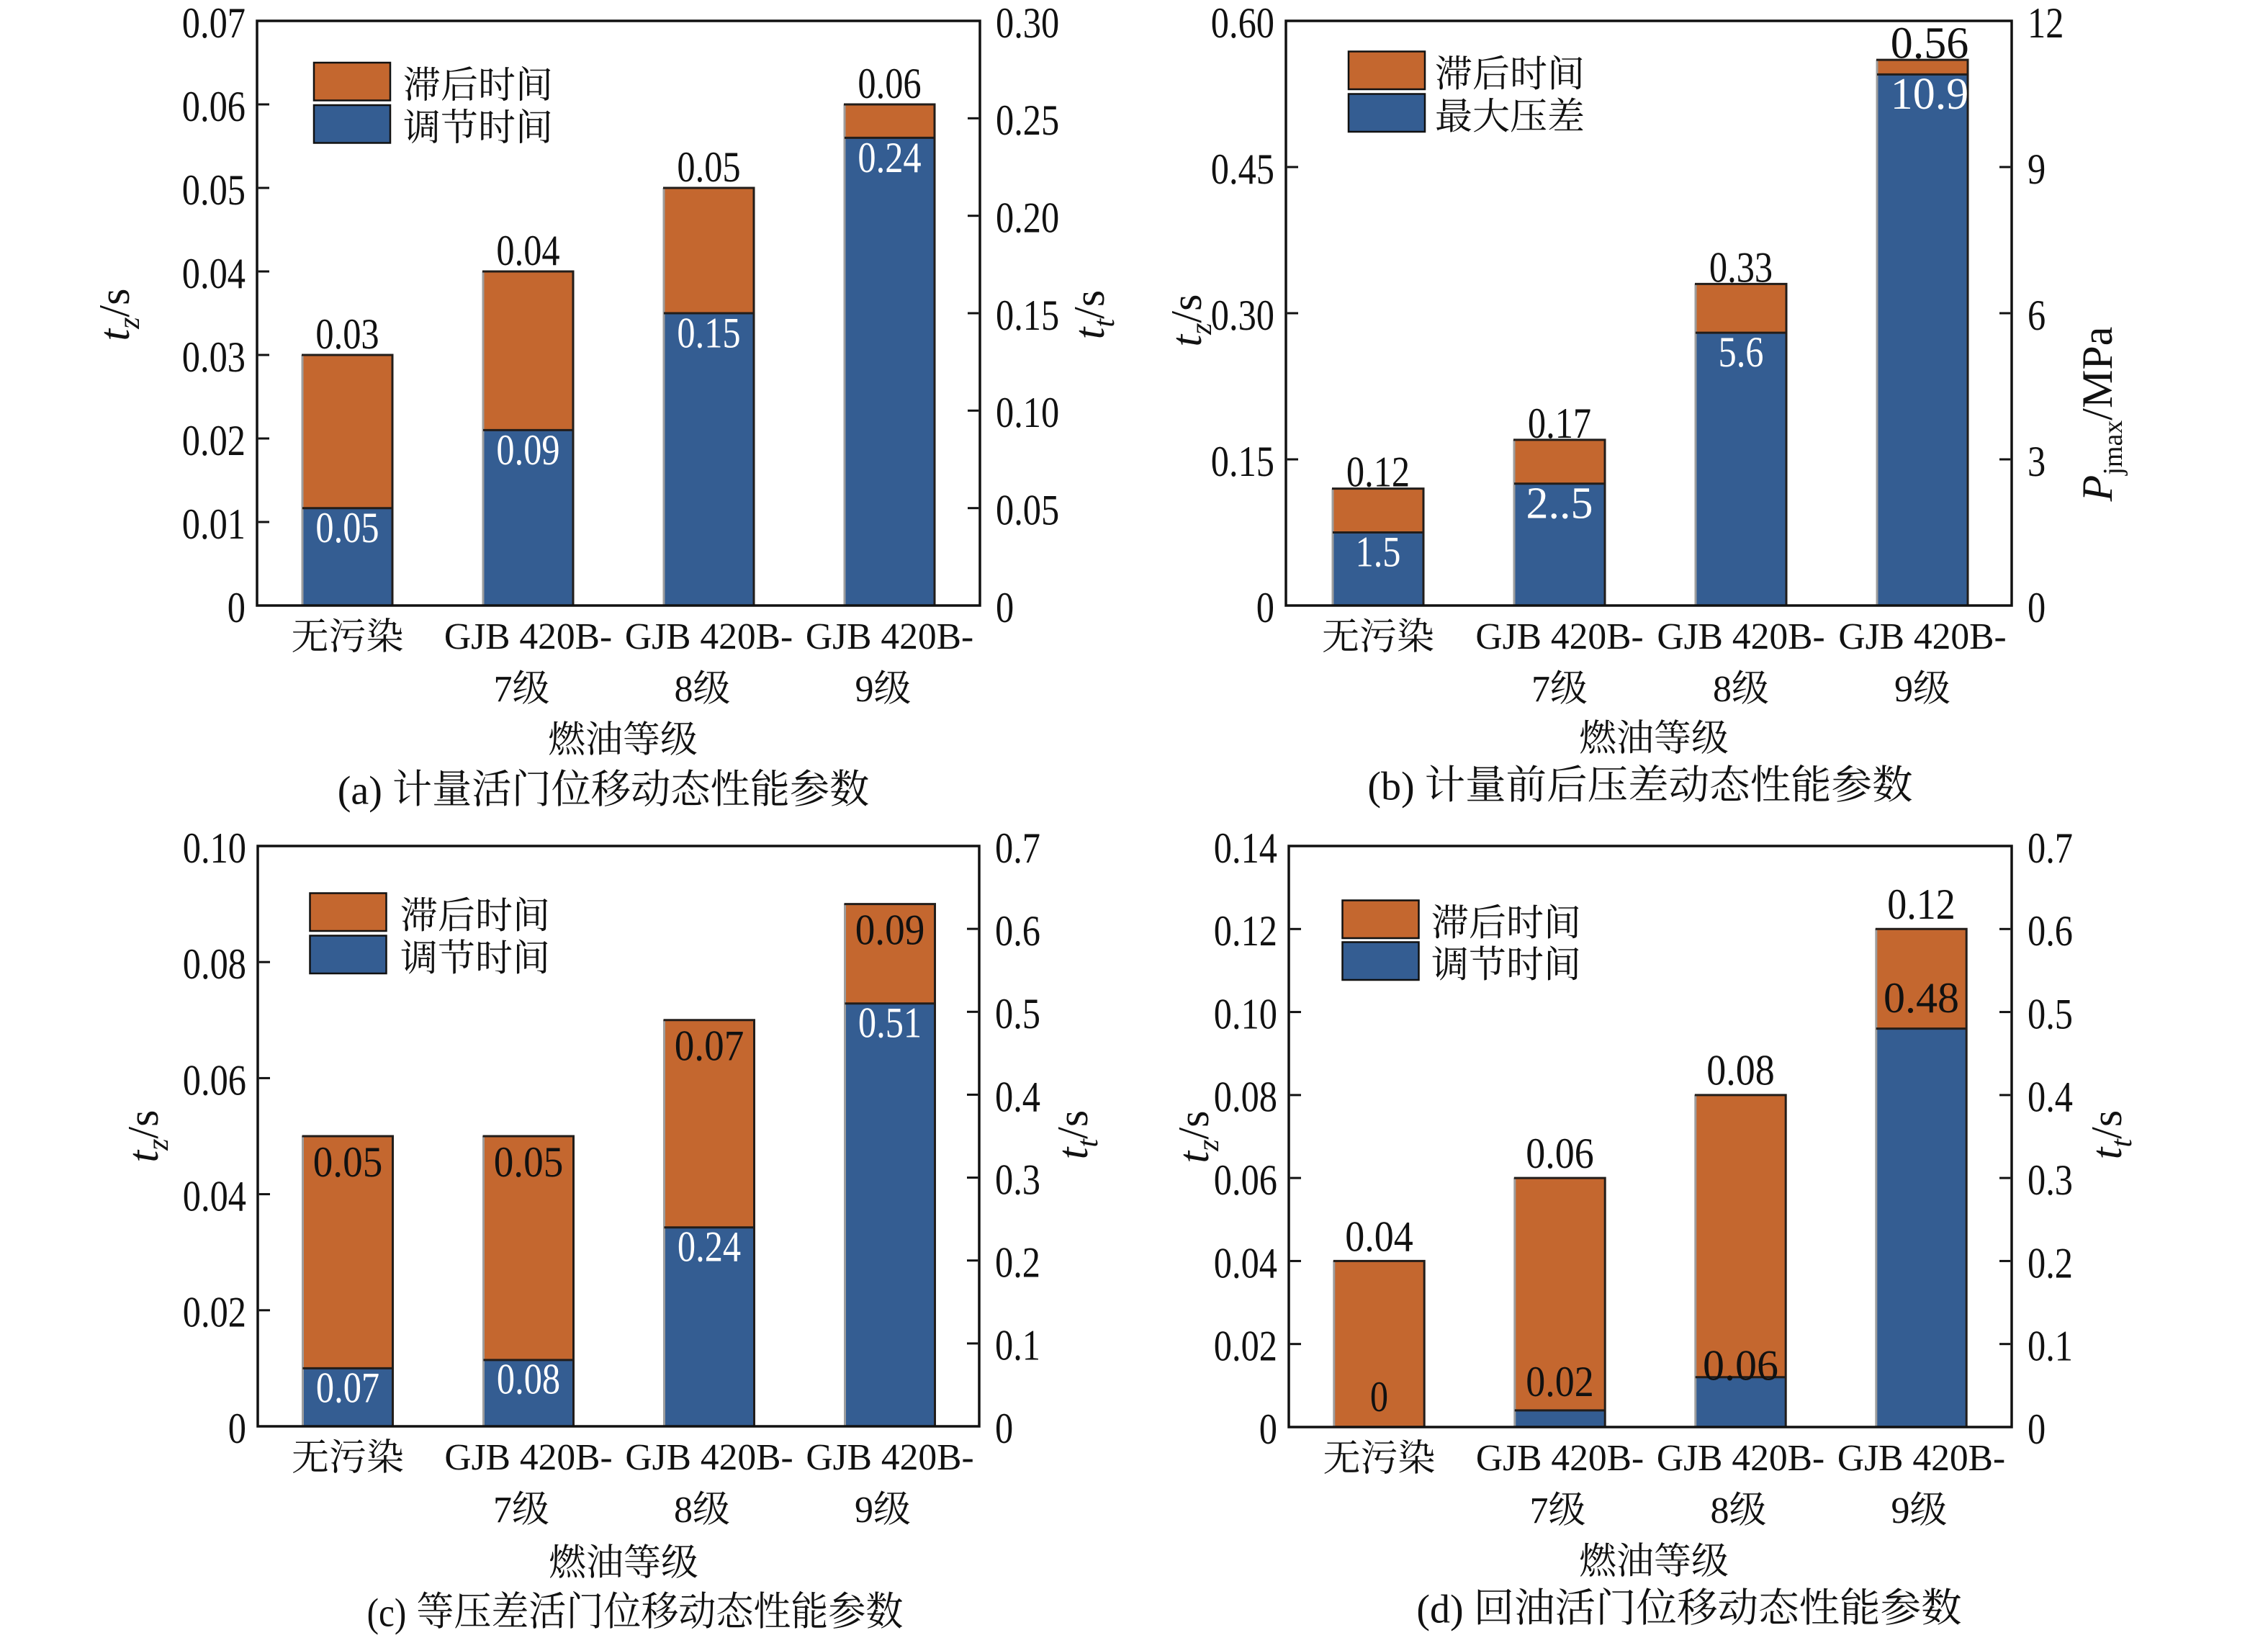 This screenshot has width=2268, height=1638. What do you see at coordinates (1741, 352) in the screenshot?
I see `svg-text: 5.6` at bounding box center [1741, 352].